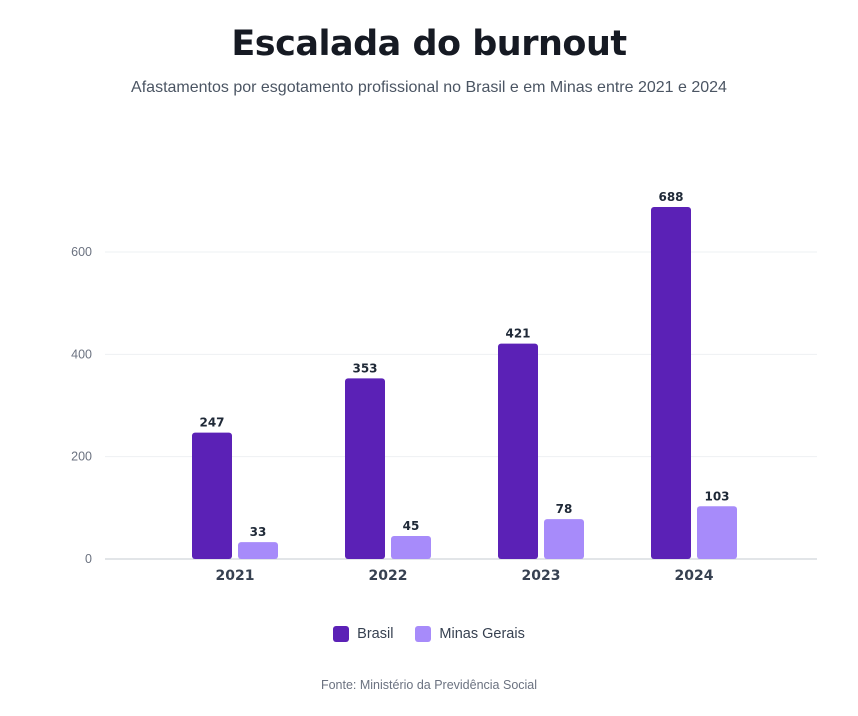  I want to click on bar-brasil-2024, so click(671, 382).